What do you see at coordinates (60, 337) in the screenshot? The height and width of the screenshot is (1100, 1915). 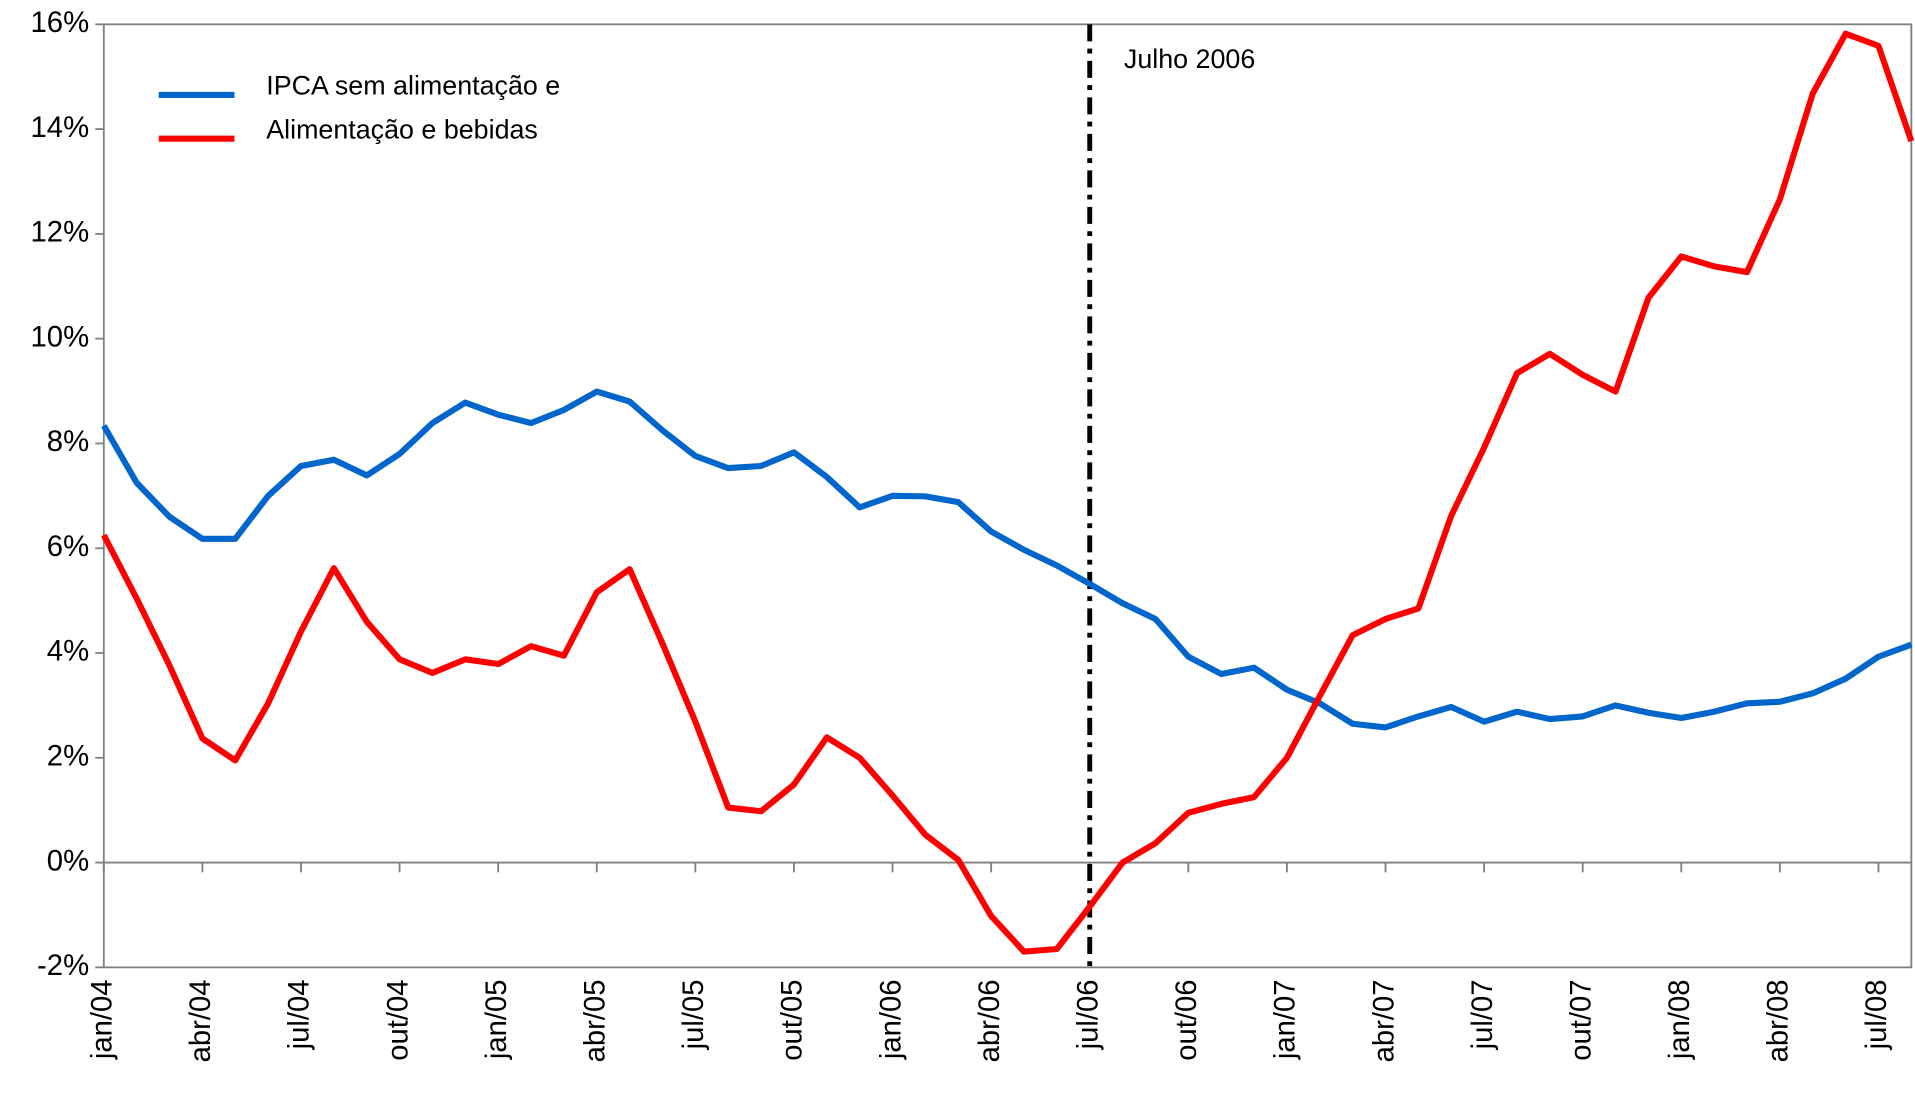 I see `y-tick-label: 10%` at bounding box center [60, 337].